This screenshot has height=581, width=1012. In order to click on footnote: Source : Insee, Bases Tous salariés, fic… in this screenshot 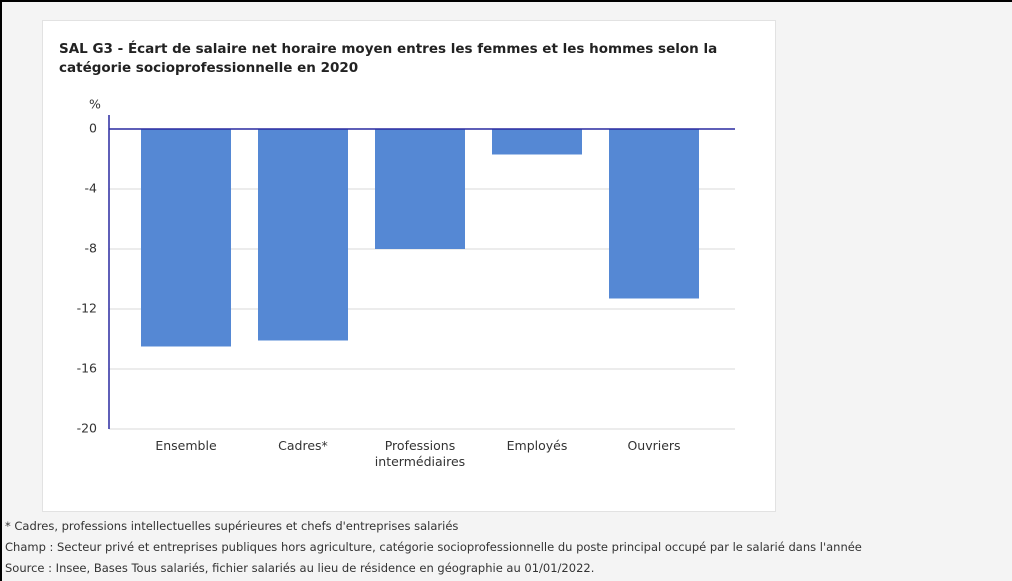, I will do `click(300, 568)`.